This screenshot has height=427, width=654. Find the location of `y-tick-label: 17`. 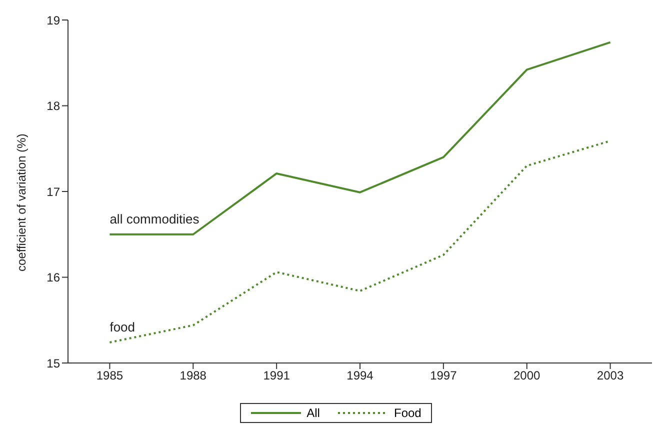

y-tick-label: 17 is located at coordinates (53, 191).